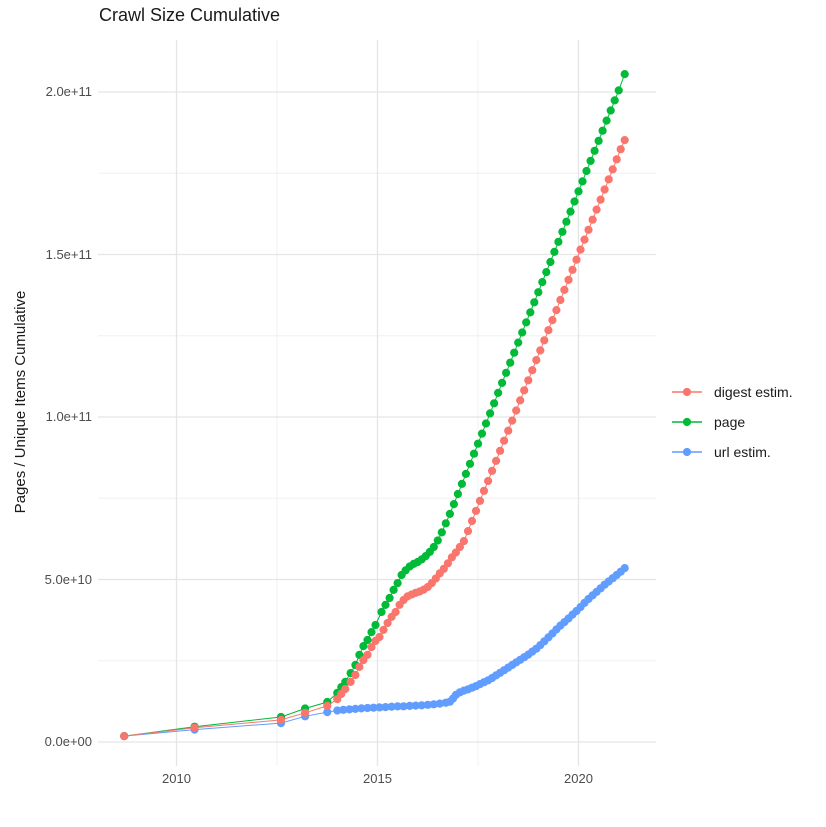 The height and width of the screenshot is (827, 826). I want to click on legend-label: url estim., so click(742, 452).